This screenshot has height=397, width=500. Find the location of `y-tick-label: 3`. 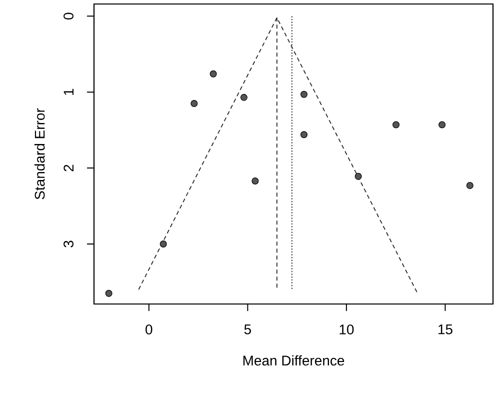

y-tick-label: 3 is located at coordinates (69, 244).